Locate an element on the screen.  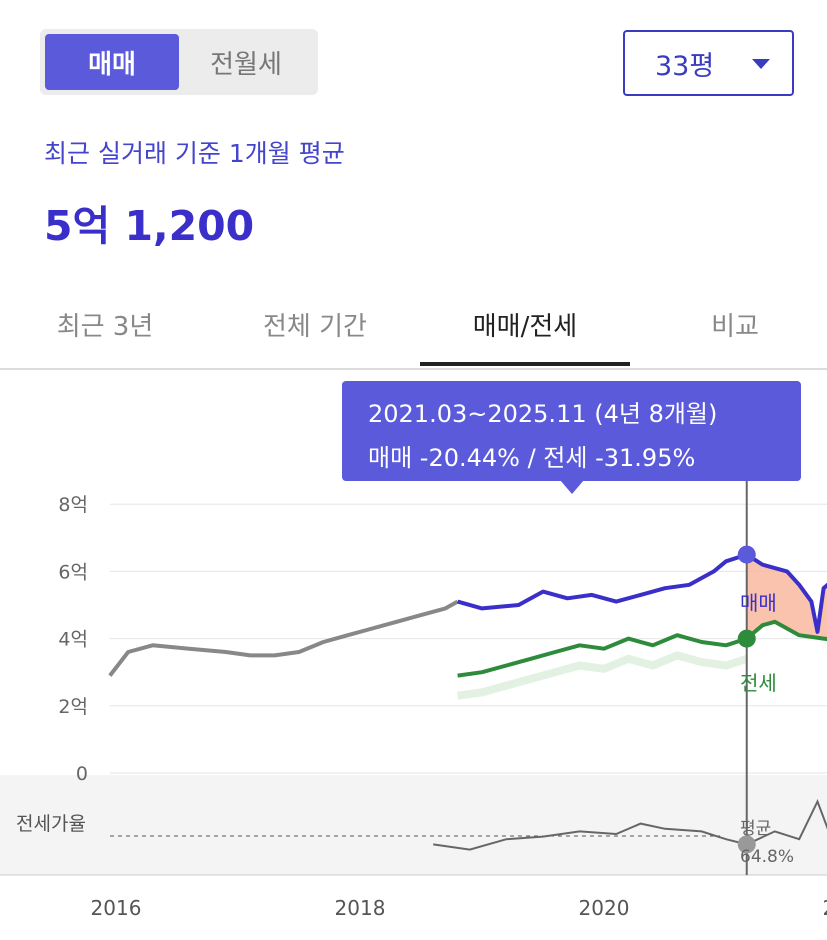
jeonse-start-dot is located at coordinates (746, 638).